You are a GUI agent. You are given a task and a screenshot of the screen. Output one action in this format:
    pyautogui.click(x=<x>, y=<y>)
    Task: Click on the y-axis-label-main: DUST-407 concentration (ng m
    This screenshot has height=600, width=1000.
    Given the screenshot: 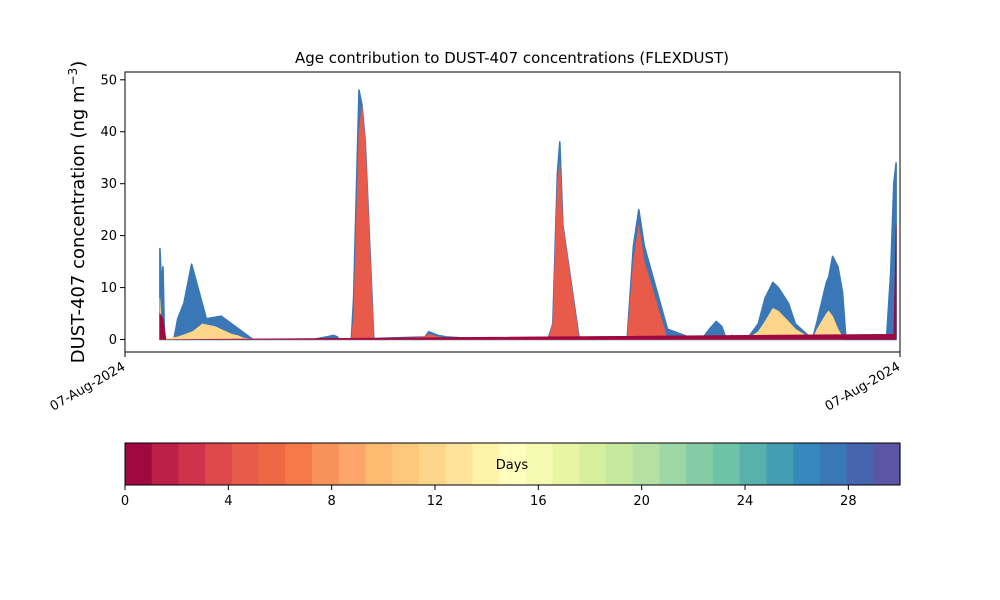 What is the action you would take?
    pyautogui.click(x=78, y=224)
    